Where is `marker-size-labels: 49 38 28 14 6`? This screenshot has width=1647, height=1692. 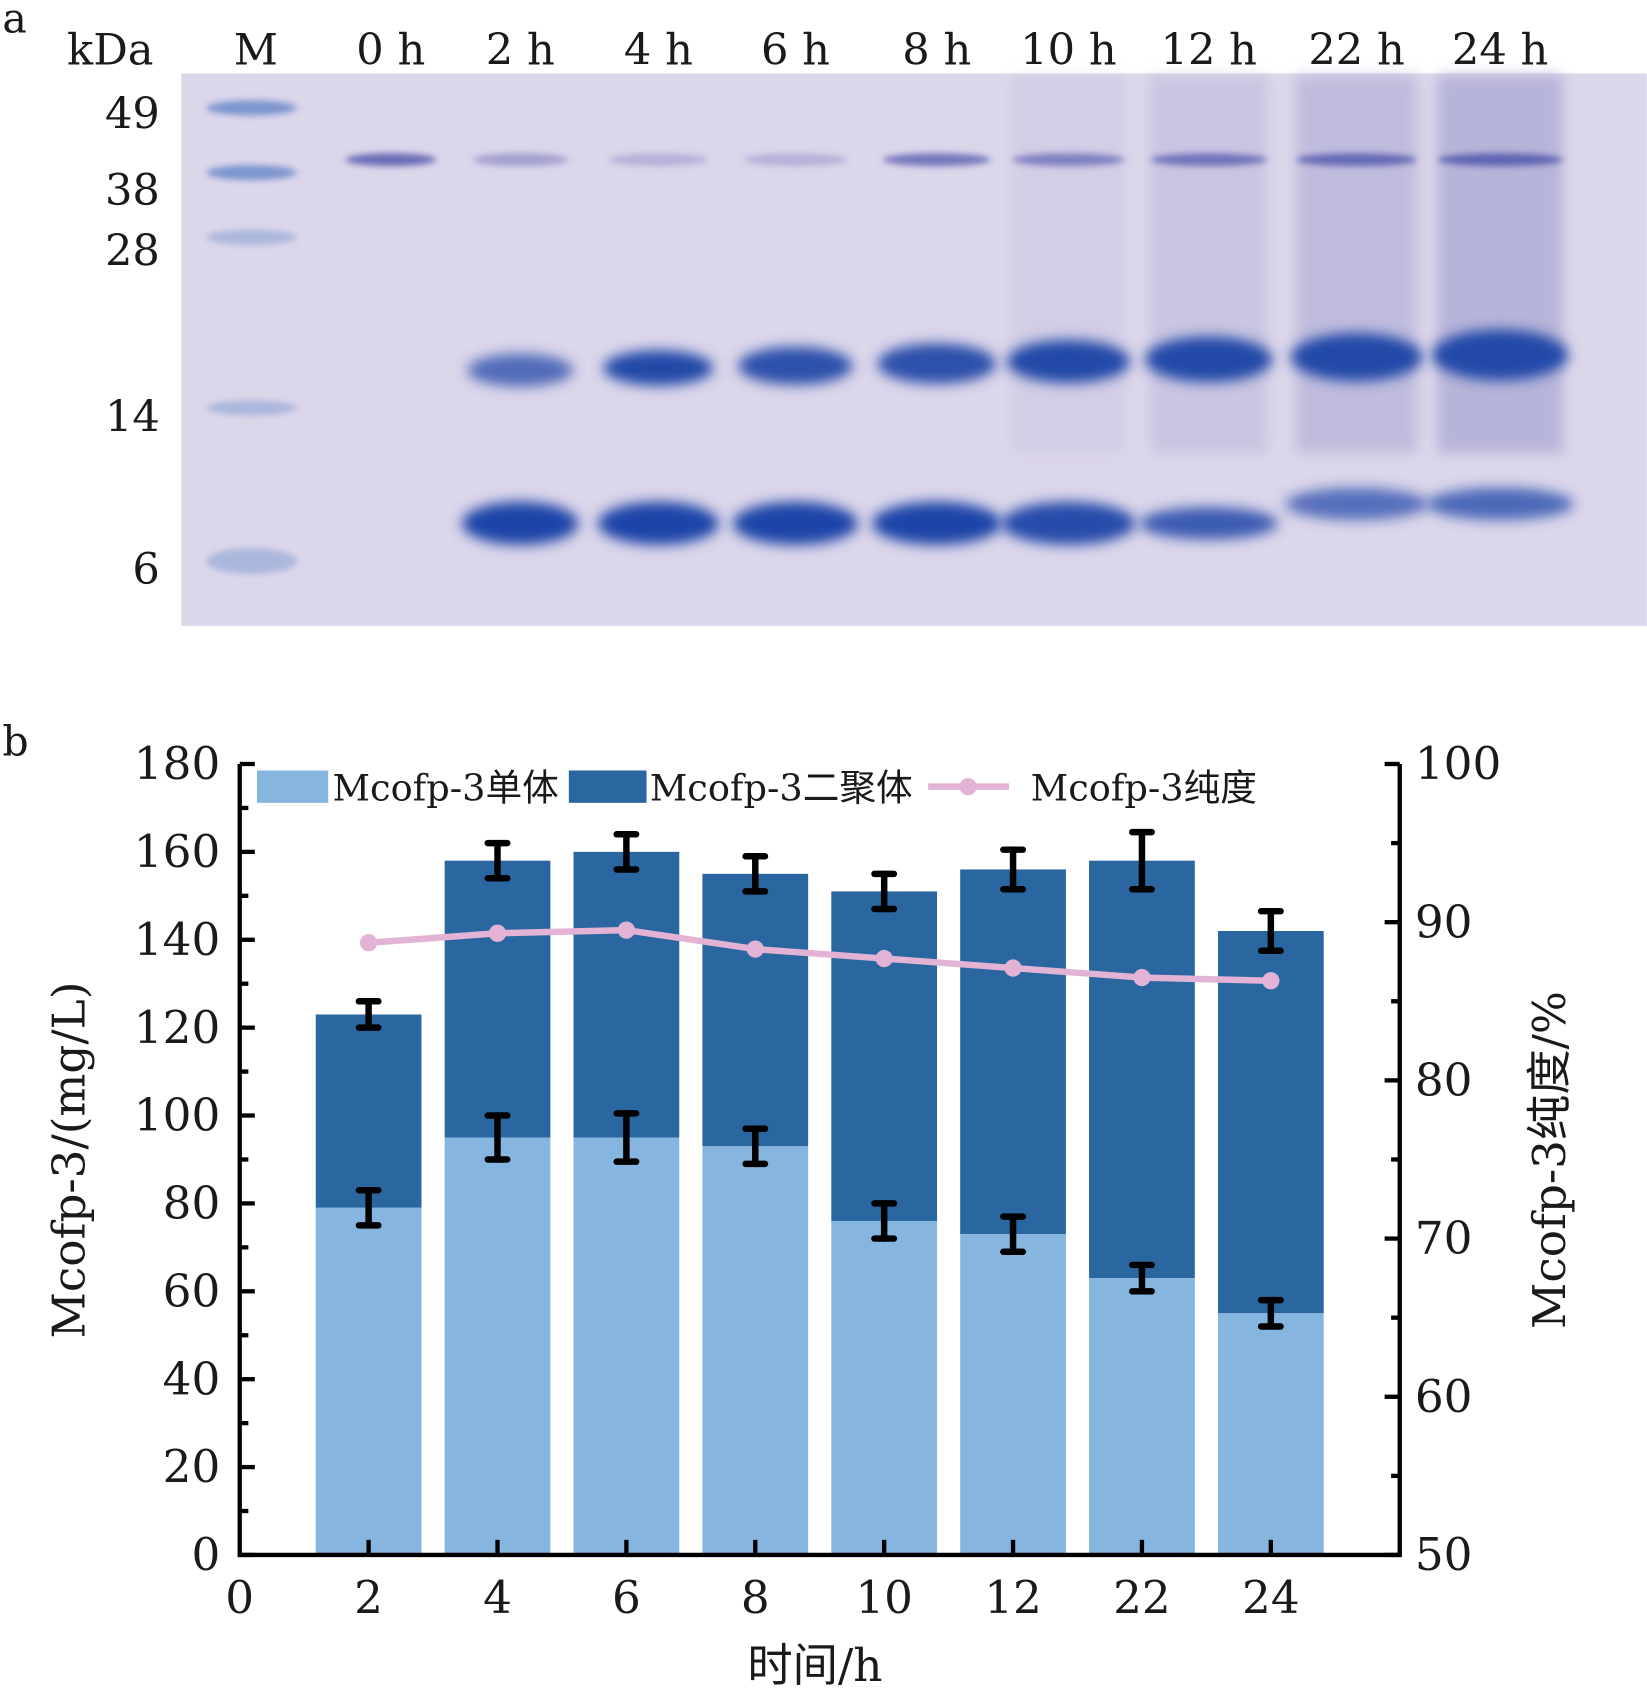 marker-size-labels: 49 38 28 14 6 is located at coordinates (132, 341).